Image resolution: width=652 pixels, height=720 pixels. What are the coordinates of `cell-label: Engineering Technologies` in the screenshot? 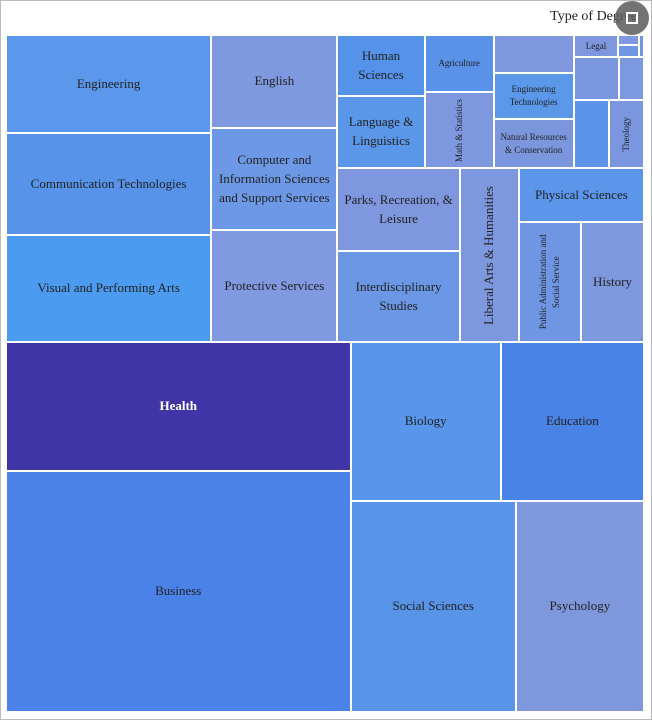 It's located at (533, 96).